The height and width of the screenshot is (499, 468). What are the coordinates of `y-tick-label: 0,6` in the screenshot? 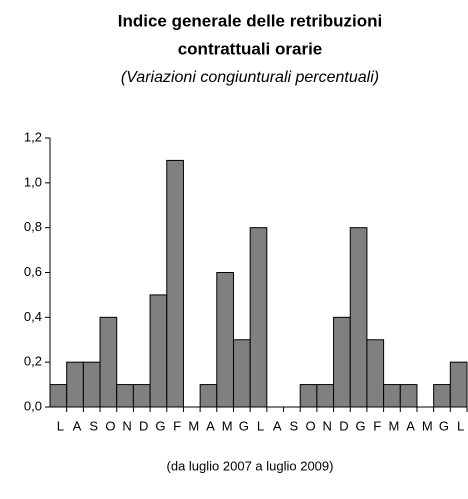 It's located at (33, 271).